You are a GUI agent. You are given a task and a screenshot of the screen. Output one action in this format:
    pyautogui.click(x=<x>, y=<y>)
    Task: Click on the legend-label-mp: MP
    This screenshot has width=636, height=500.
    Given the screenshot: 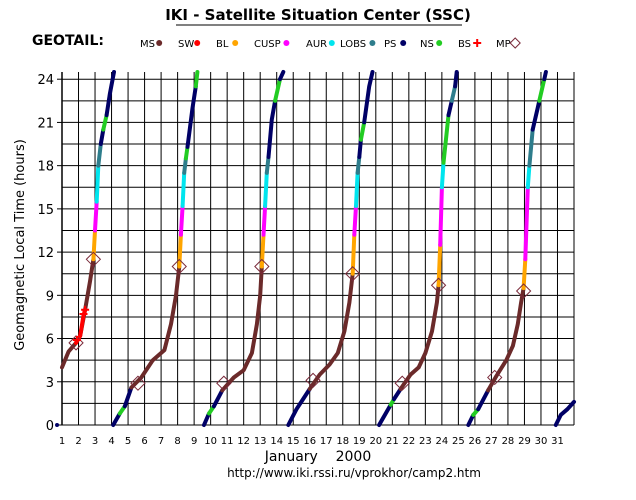 What is the action you would take?
    pyautogui.click(x=503, y=44)
    